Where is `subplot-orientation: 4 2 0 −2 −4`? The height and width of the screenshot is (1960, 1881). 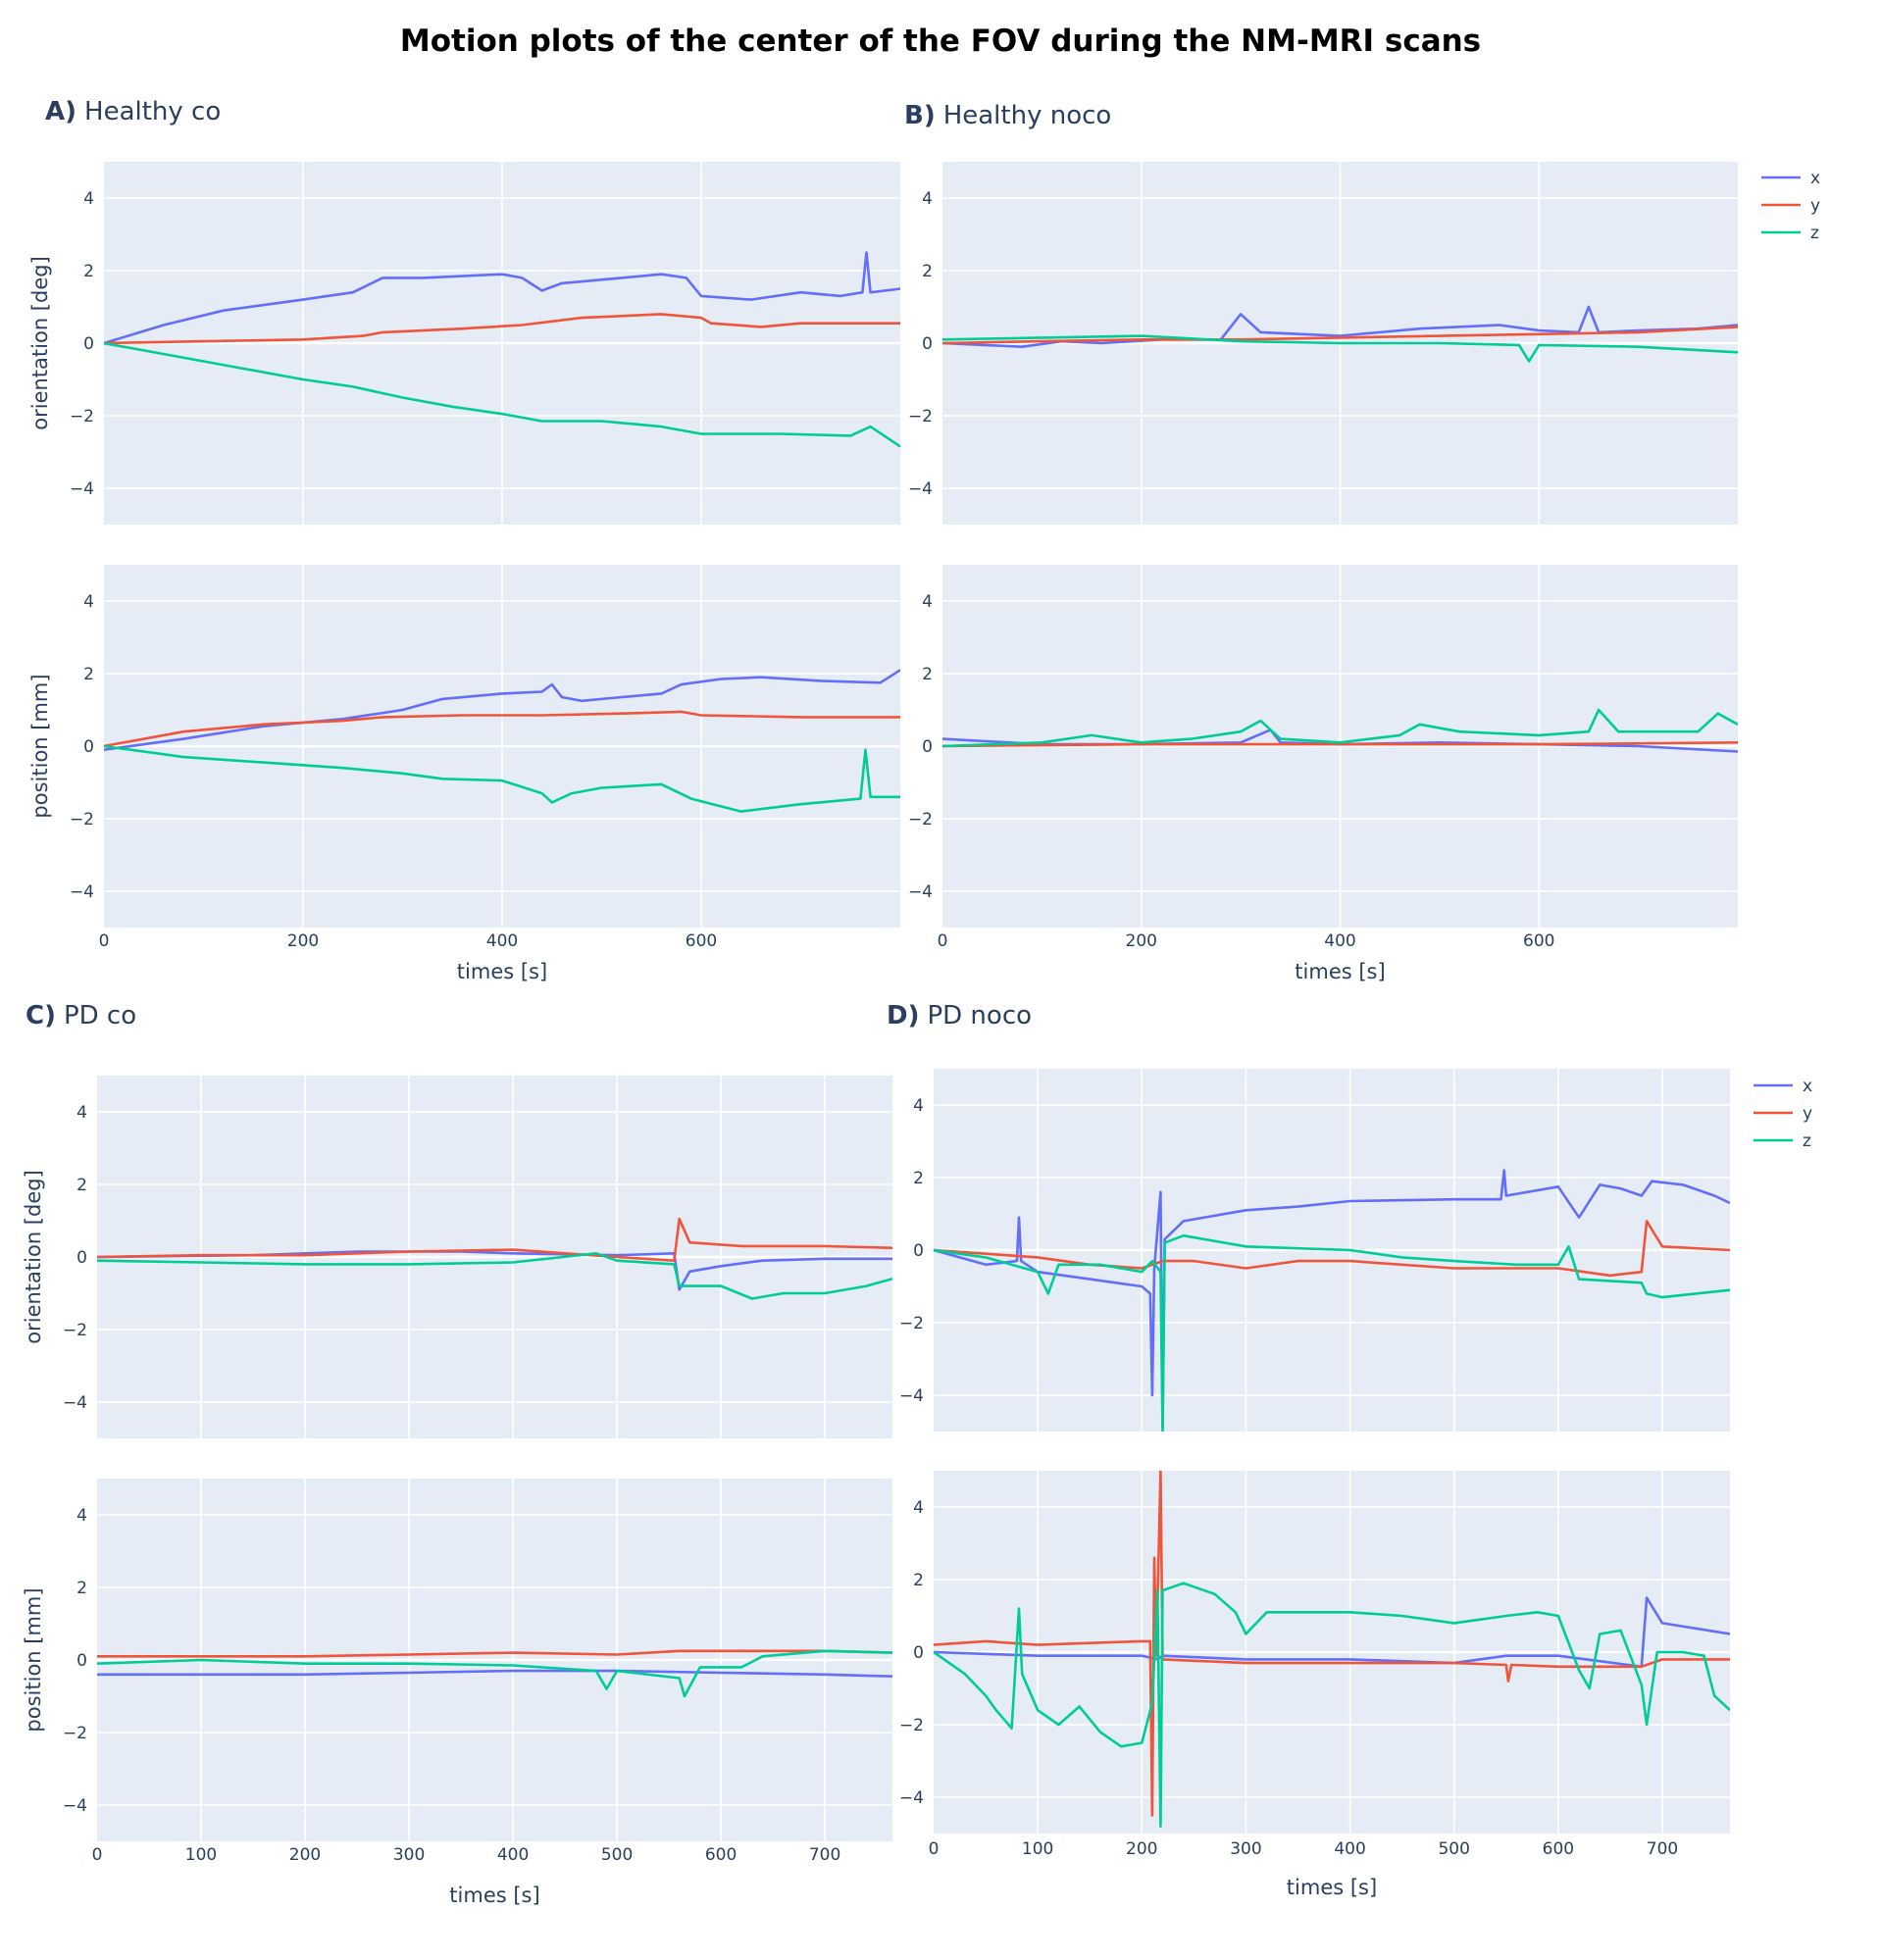 subplot-orientation: 4 2 0 −2 −4 is located at coordinates (1323, 343).